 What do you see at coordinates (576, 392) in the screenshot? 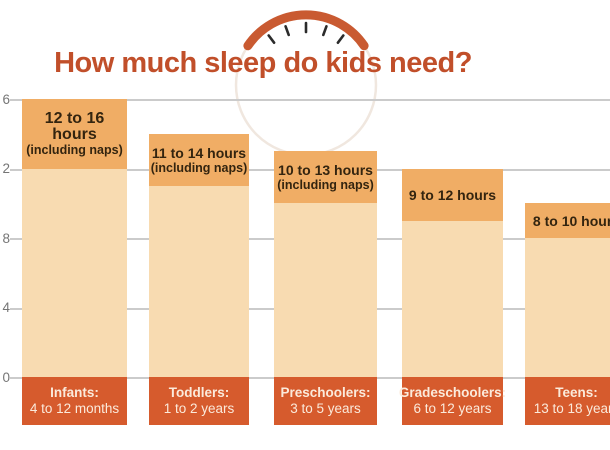
I see `category-title: Teens:` at bounding box center [576, 392].